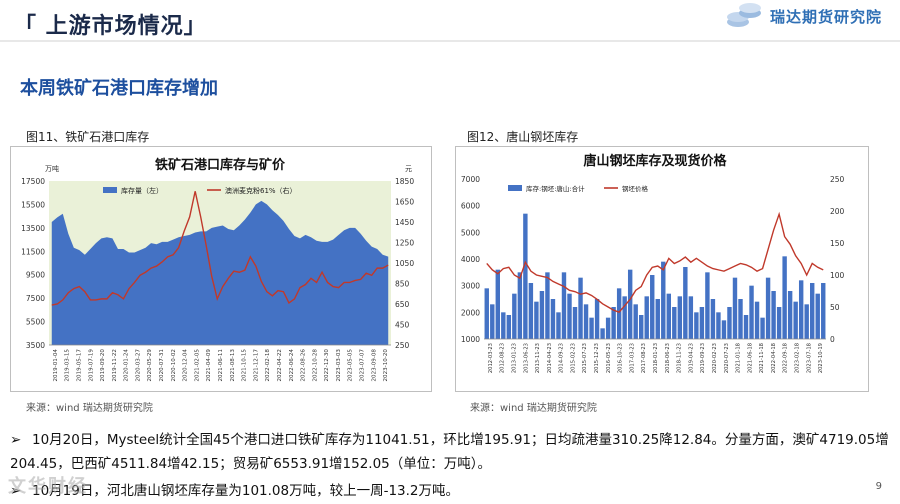 Image resolution: width=900 pixels, height=504 pixels. I want to click on right-tick-label: 1650, so click(404, 202).